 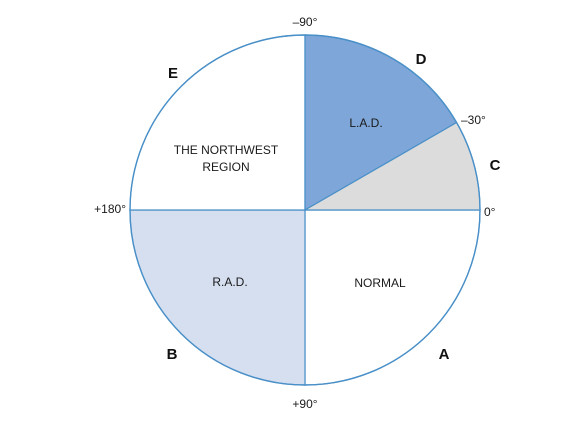 What do you see at coordinates (392, 297) in the screenshot?
I see `normal-sector` at bounding box center [392, 297].